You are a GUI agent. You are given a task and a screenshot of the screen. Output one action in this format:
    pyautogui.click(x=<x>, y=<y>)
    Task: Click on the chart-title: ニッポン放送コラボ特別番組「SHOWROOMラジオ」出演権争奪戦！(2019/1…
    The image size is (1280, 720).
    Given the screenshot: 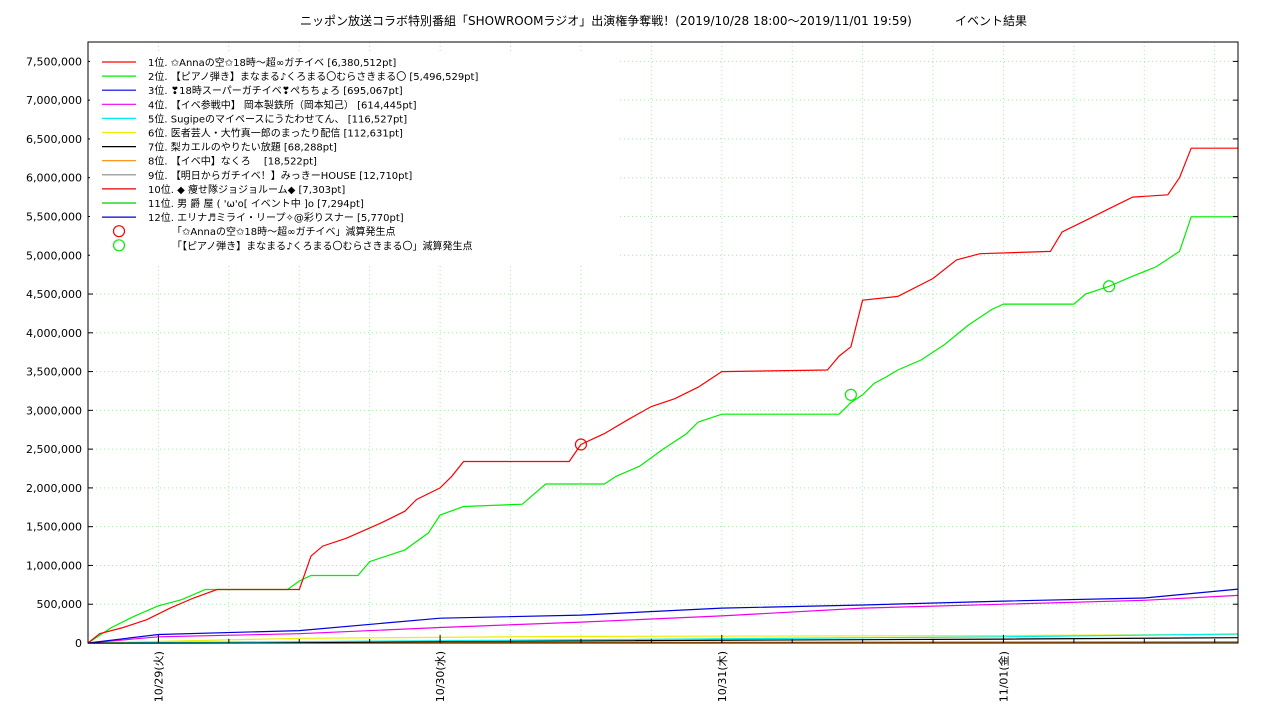 What is the action you would take?
    pyautogui.click(x=606, y=20)
    